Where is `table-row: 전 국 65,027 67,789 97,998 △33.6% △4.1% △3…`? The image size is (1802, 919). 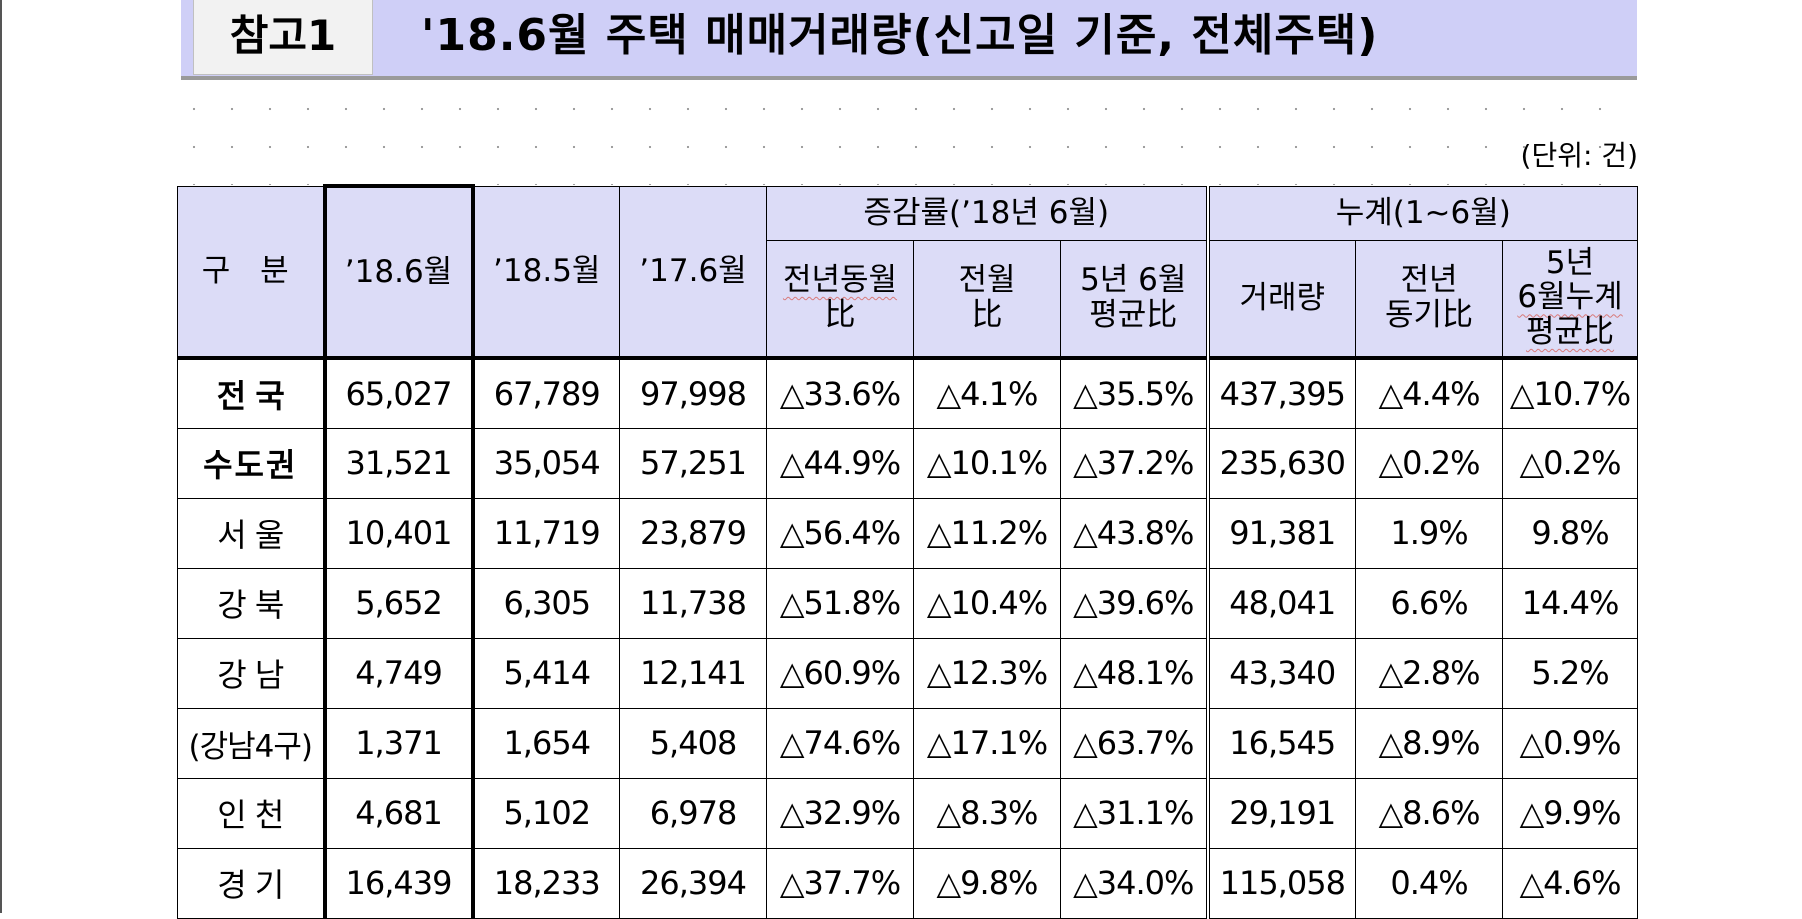
table-row: 전 국 65,027 67,789 97,998 △33.6% △4.1% △3… is located at coordinates (908, 392).